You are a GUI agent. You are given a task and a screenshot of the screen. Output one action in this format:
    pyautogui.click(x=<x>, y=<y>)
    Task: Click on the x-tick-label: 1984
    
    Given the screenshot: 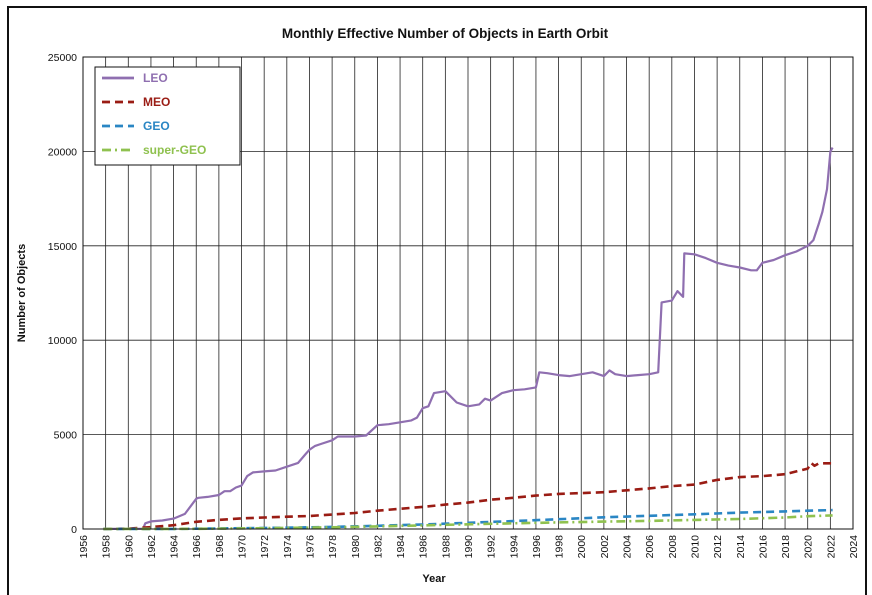 What is the action you would take?
    pyautogui.click(x=401, y=547)
    